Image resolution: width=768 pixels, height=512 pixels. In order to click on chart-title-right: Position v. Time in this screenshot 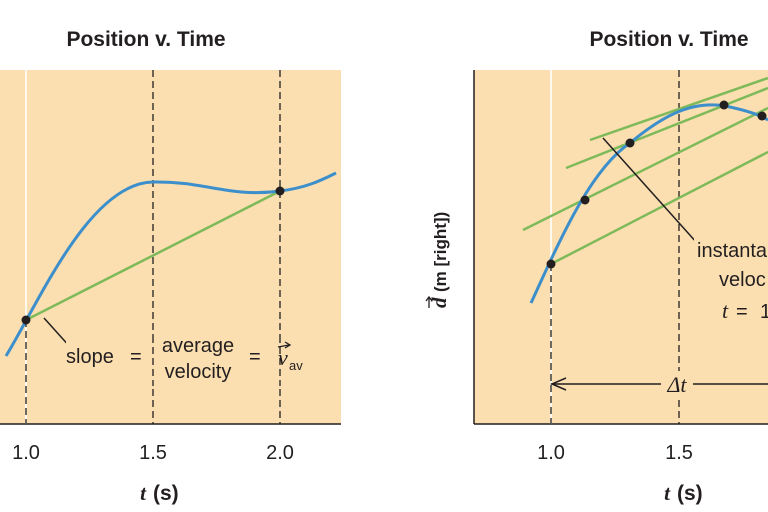, I will do `click(668, 39)`.